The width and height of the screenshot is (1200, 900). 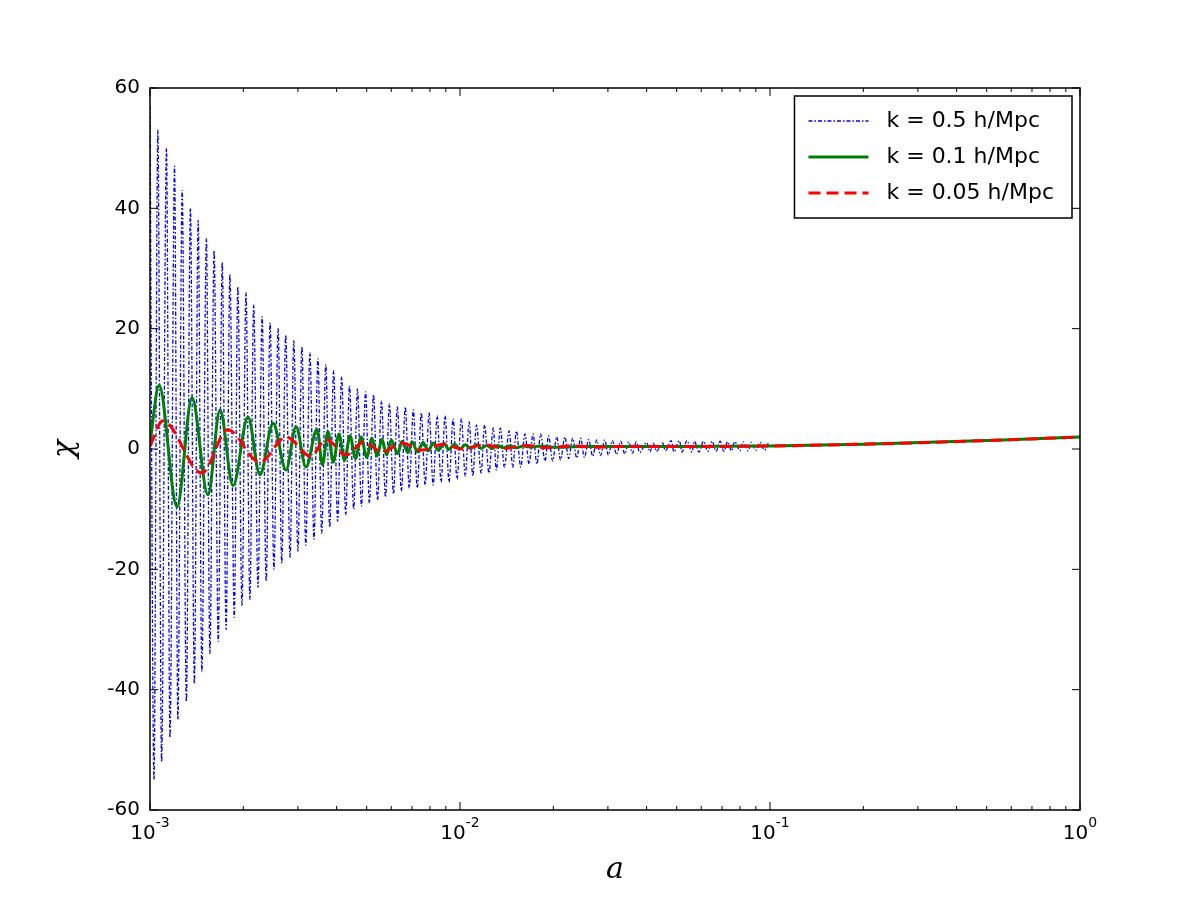 What do you see at coordinates (127, 86) in the screenshot?
I see `y-tick-label: 60` at bounding box center [127, 86].